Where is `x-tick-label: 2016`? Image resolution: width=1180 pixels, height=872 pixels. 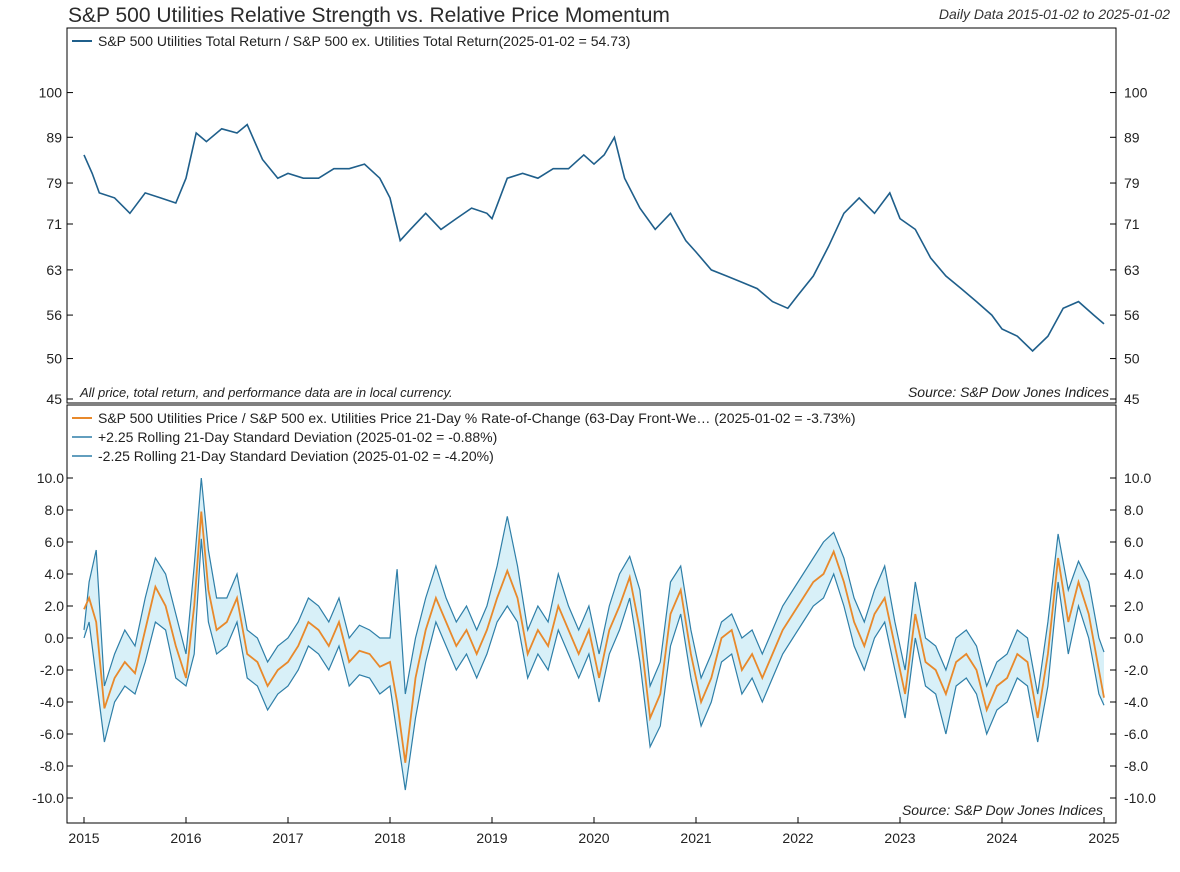 x-tick-label: 2016 is located at coordinates (185, 838).